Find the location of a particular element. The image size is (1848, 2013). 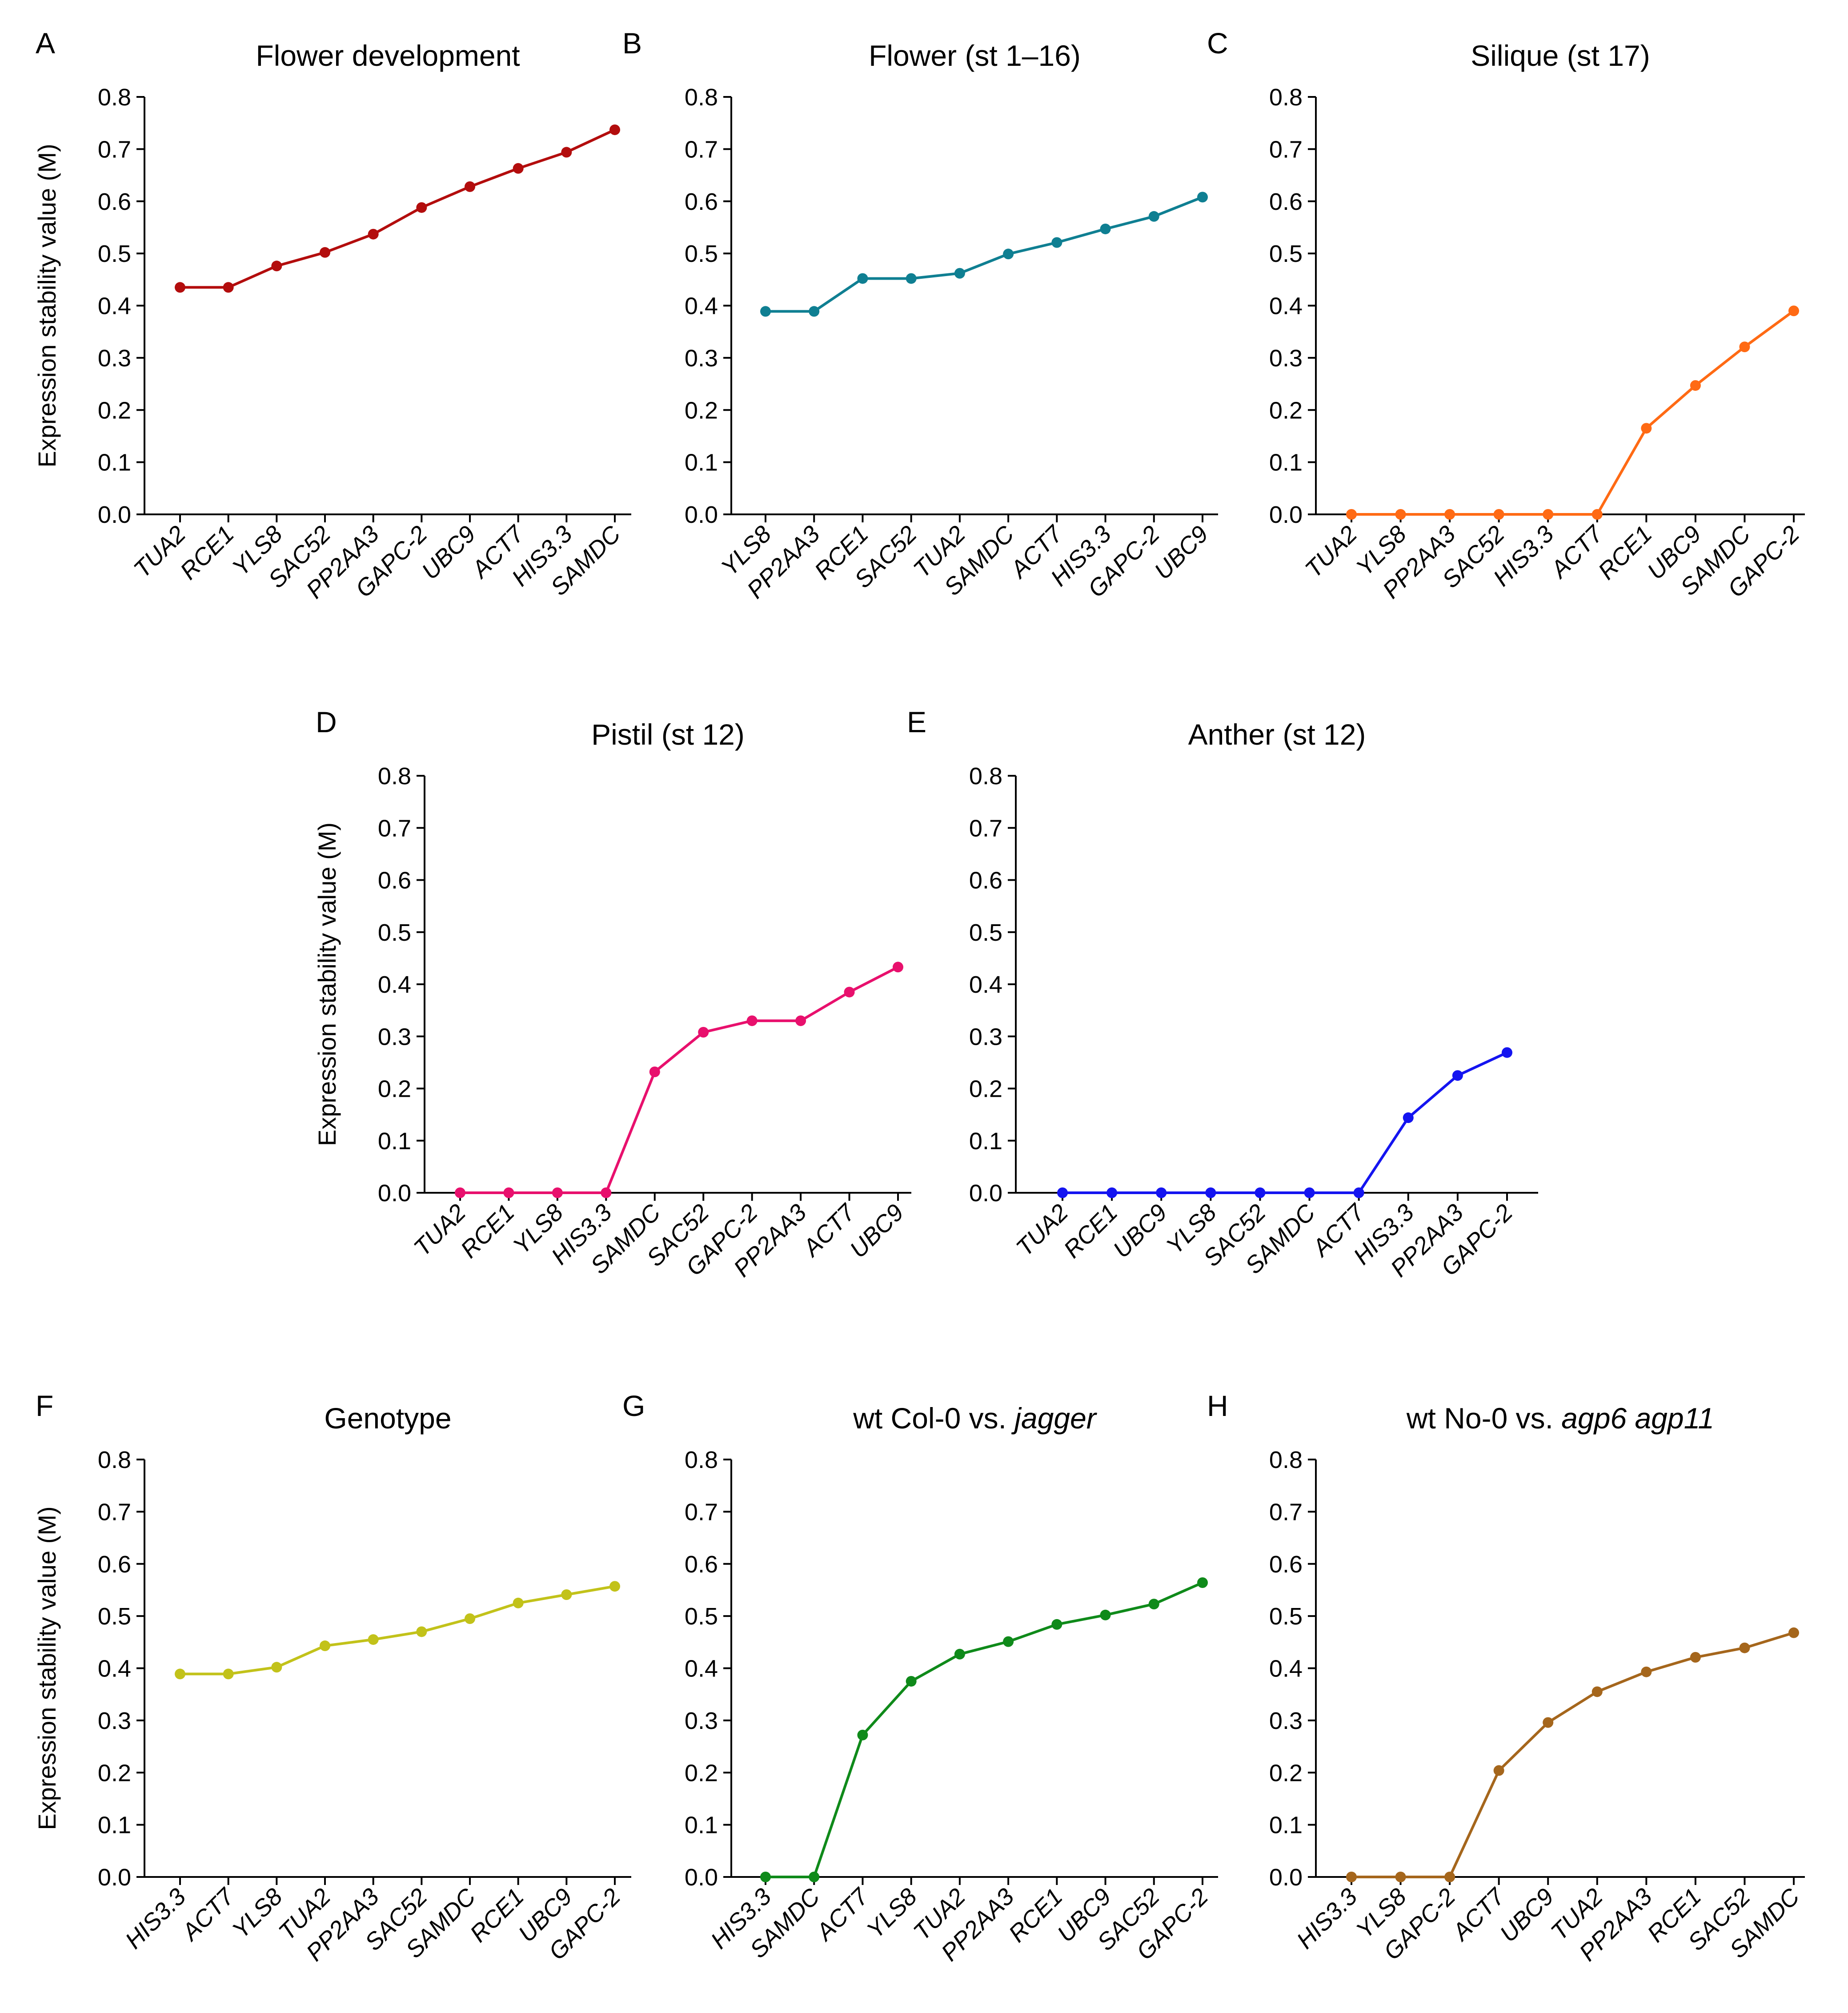

y-tick-label-f: 0.7 is located at coordinates (114, 1512).